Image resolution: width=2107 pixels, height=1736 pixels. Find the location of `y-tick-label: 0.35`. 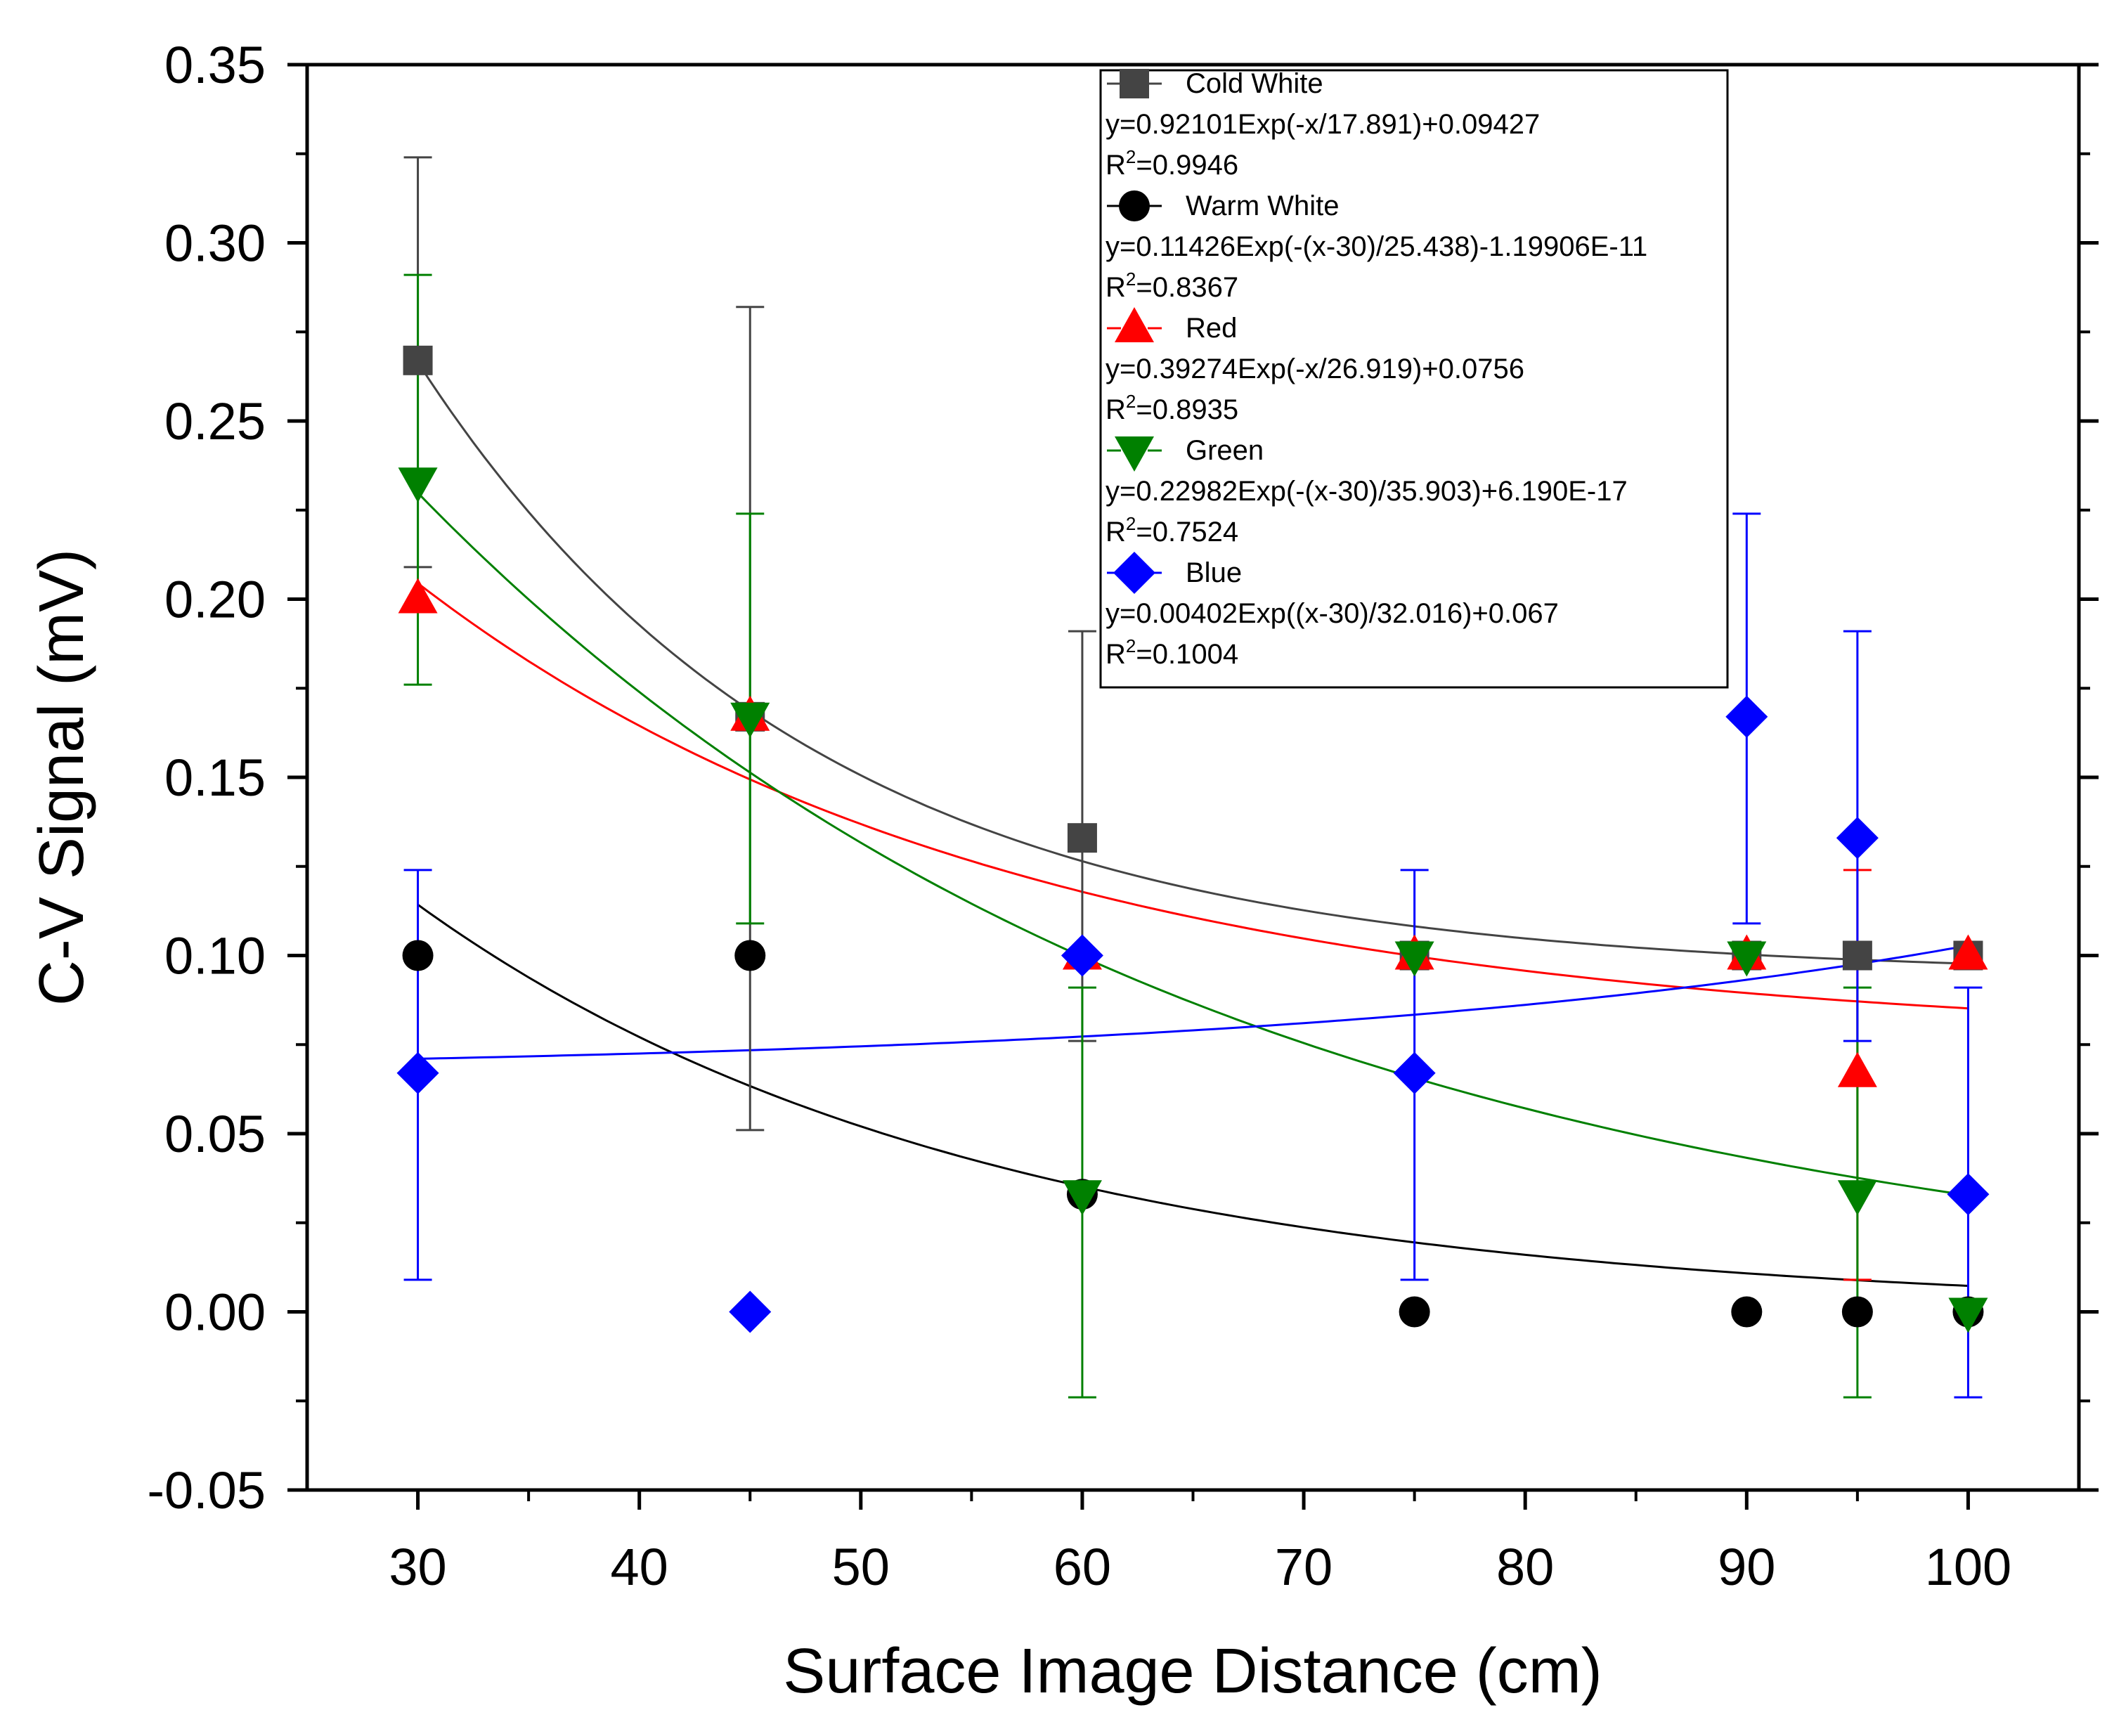

y-tick-label: 0.35 is located at coordinates (215, 65).